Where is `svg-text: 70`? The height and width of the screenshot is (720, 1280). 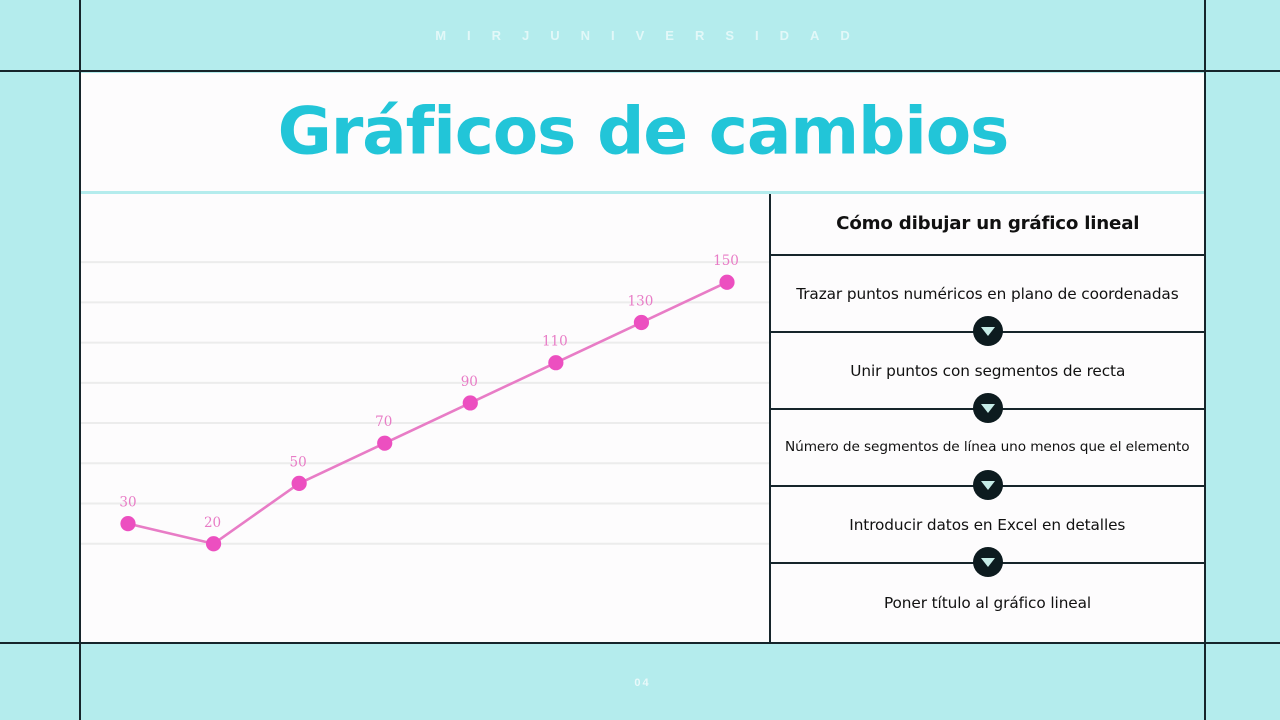
svg-text: 70 is located at coordinates (383, 422).